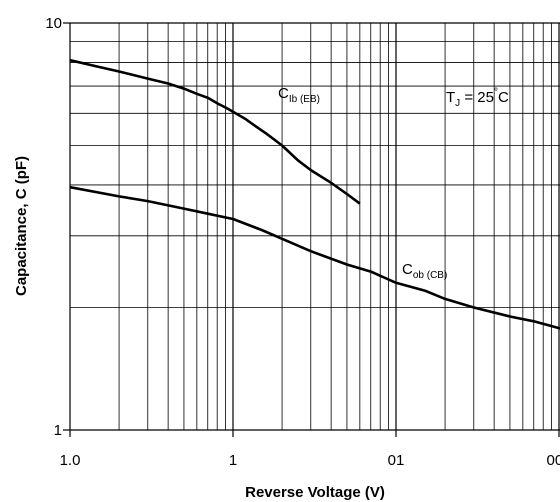 The image size is (560, 502). Describe the element at coordinates (53, 23) in the screenshot. I see `y-tick-label: 10` at that location.